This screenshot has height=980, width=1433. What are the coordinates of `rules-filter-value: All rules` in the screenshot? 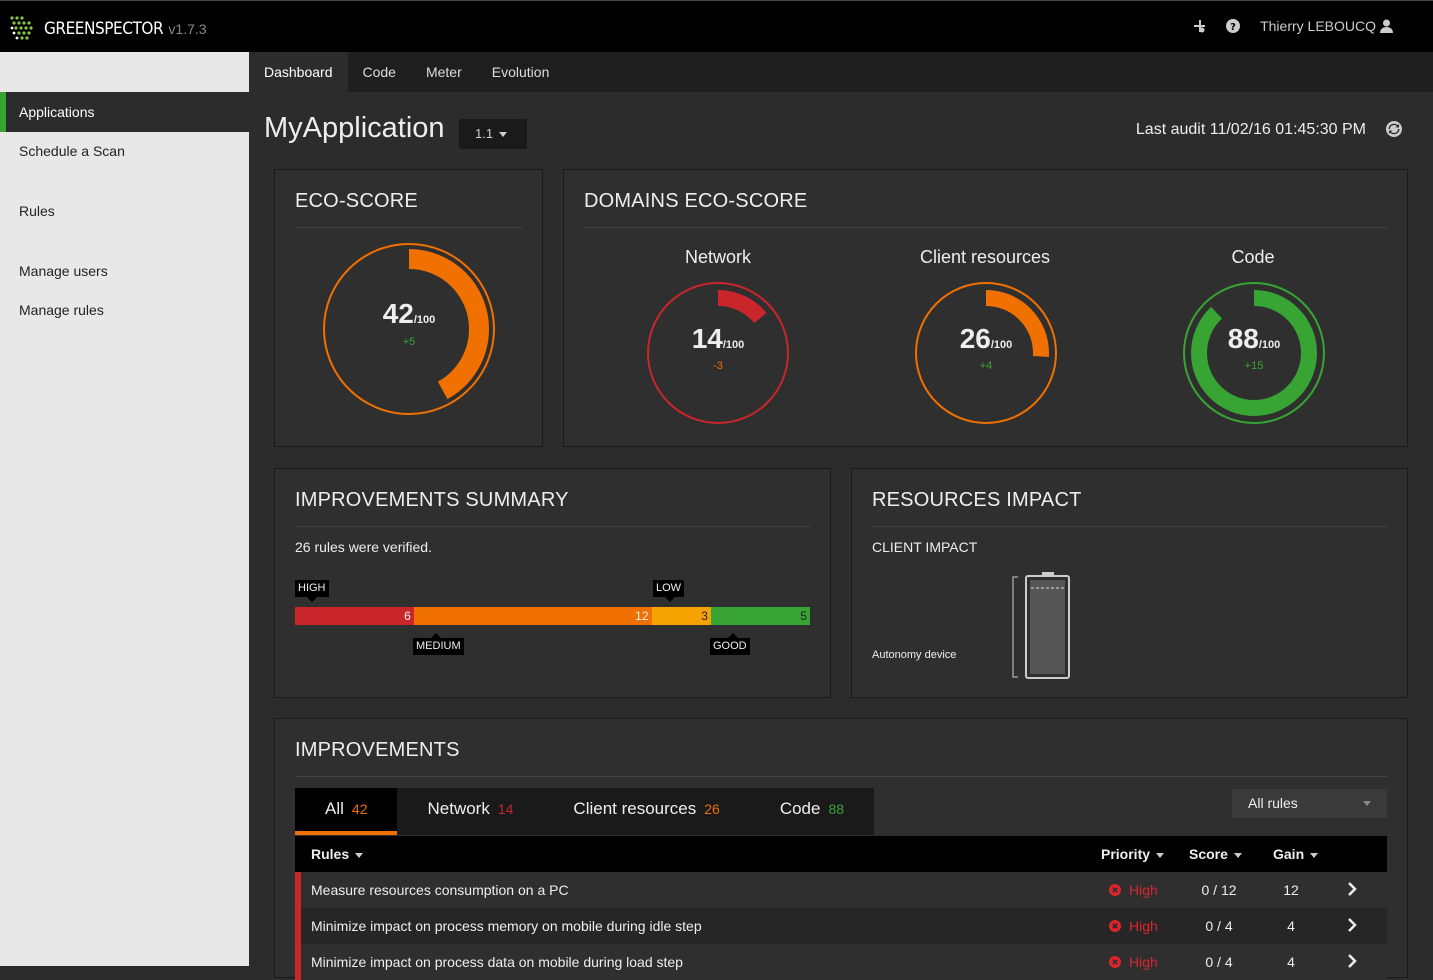 It's located at (1273, 803).